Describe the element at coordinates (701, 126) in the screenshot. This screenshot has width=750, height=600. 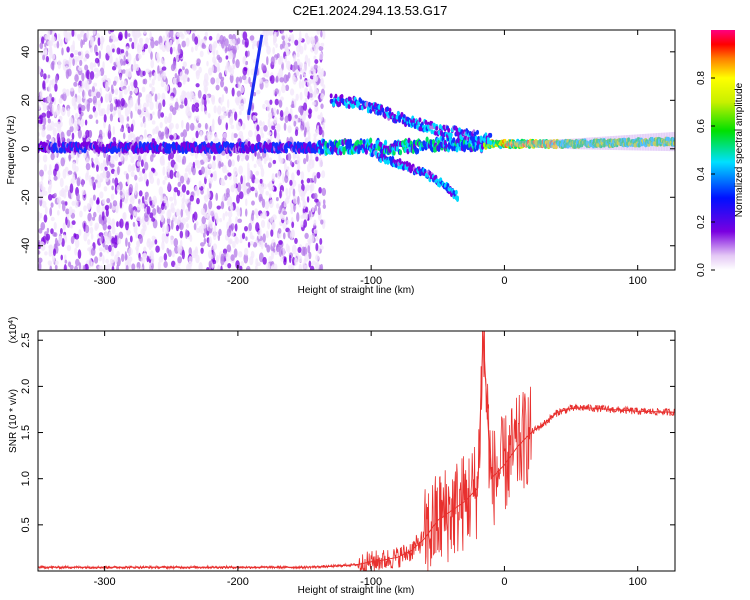
I see `colorbar-tick-label: 0.6` at that location.